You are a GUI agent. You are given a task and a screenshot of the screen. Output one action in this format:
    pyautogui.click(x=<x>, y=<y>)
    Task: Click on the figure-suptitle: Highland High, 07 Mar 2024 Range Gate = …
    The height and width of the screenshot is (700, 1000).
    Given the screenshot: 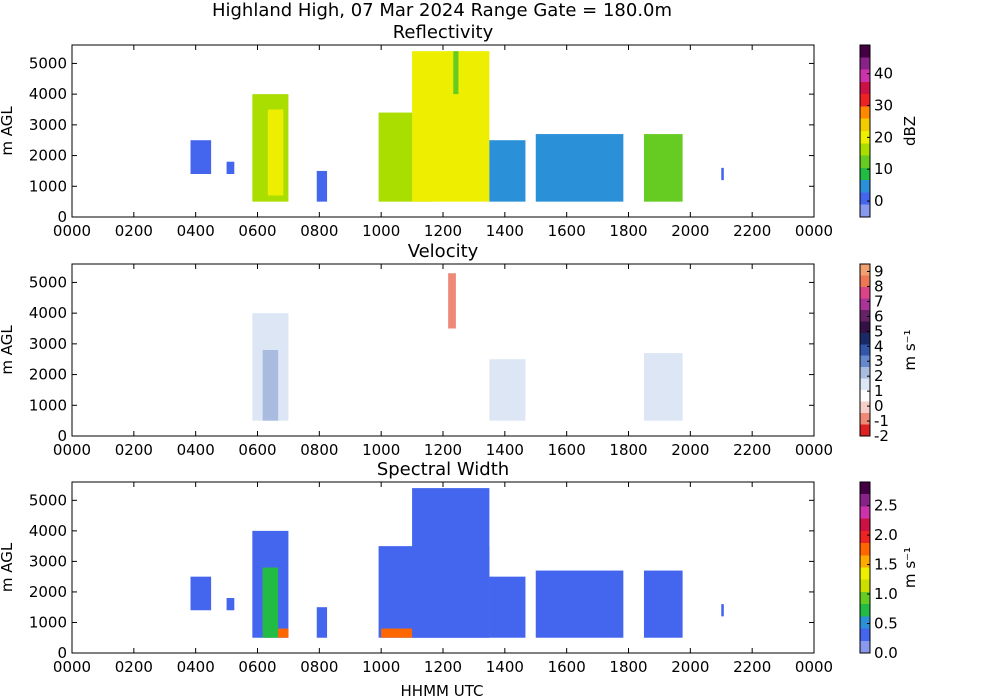 What is the action you would take?
    pyautogui.click(x=442, y=10)
    